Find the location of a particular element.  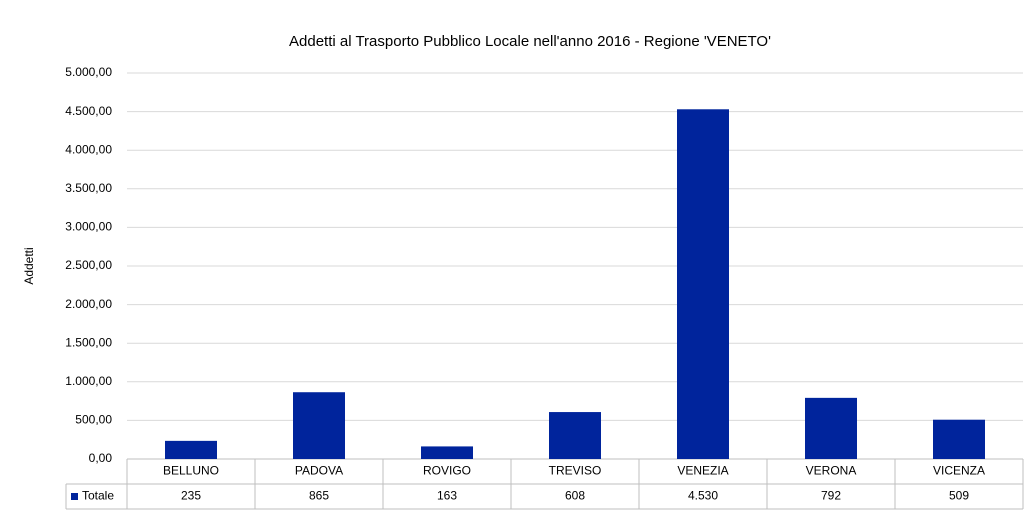

y-tick-label: 2.500,00 is located at coordinates (88, 265).